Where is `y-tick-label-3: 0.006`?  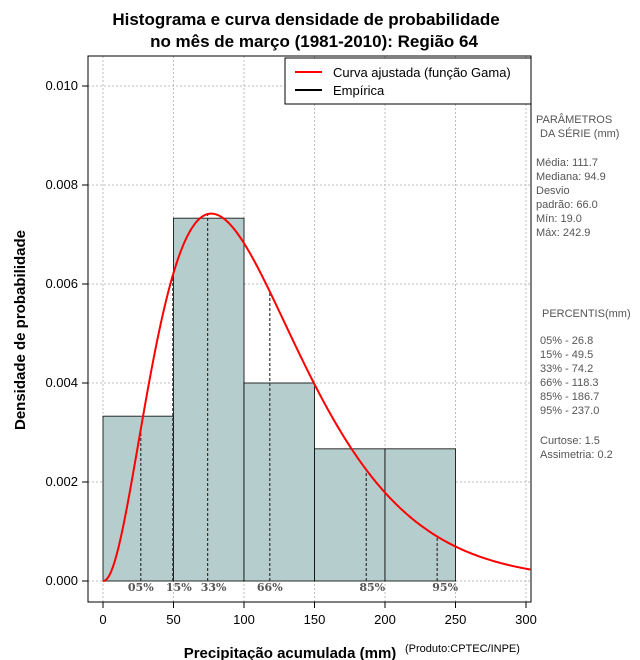
y-tick-label-3: 0.006 is located at coordinates (61, 283).